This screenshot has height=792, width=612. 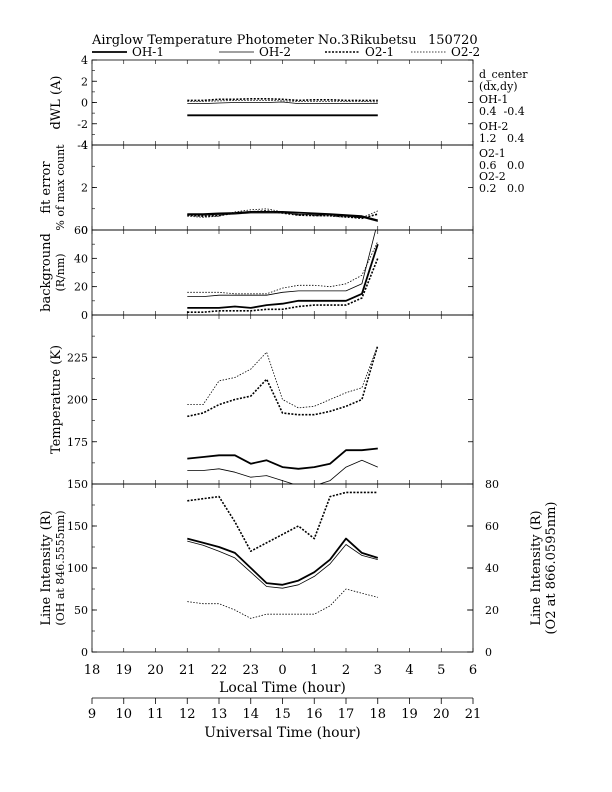 What do you see at coordinates (465, 52) in the screenshot?
I see `legend-label-o2-2: O2-2` at bounding box center [465, 52].